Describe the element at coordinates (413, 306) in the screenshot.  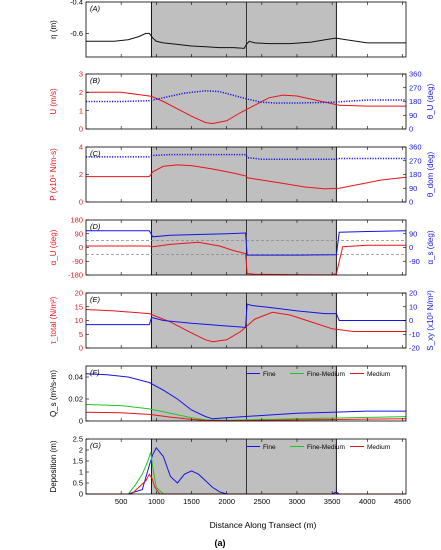
I see `y-tick-label-right: 10` at that location.